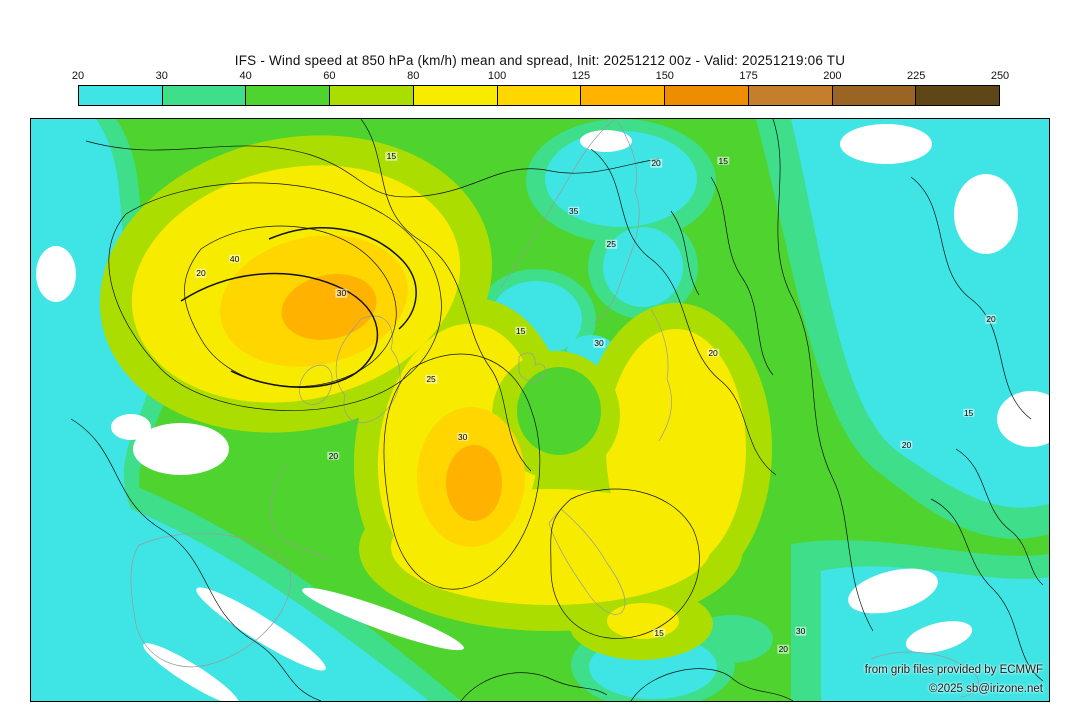 This screenshot has width=1080, height=718. I want to click on colorbar-tick: 225, so click(916, 76).